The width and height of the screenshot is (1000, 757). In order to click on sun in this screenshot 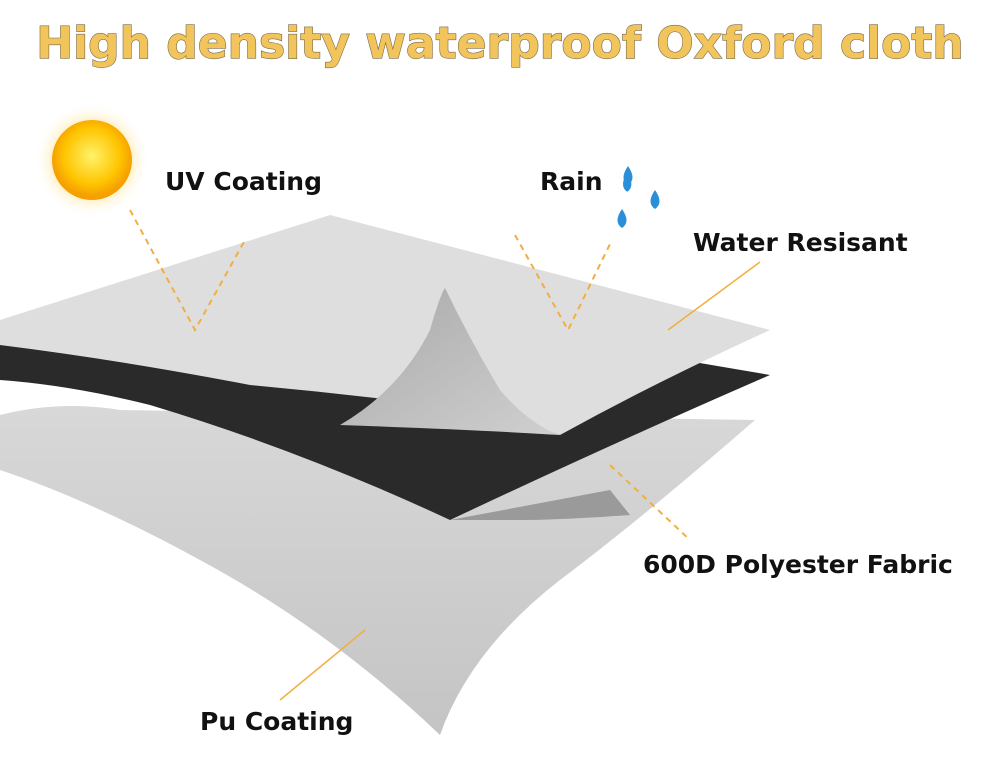, I will do `click(92, 160)`.